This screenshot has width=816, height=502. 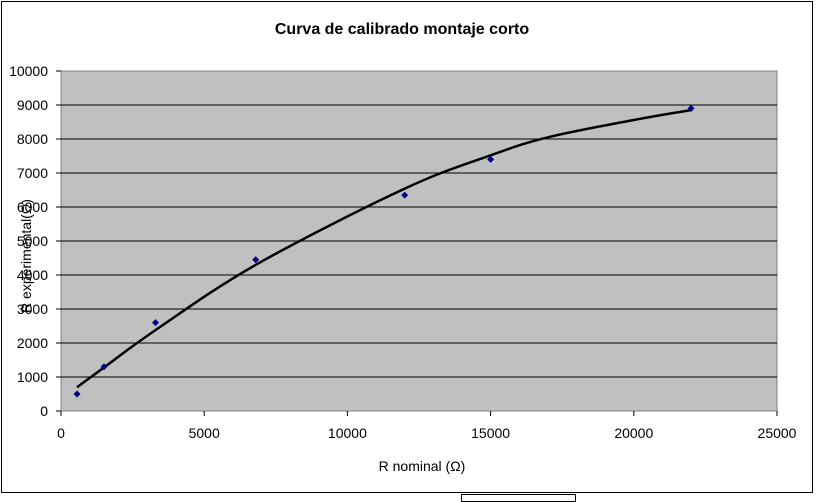 I want to click on y-tick-label-9: 9000, so click(x=32, y=105).